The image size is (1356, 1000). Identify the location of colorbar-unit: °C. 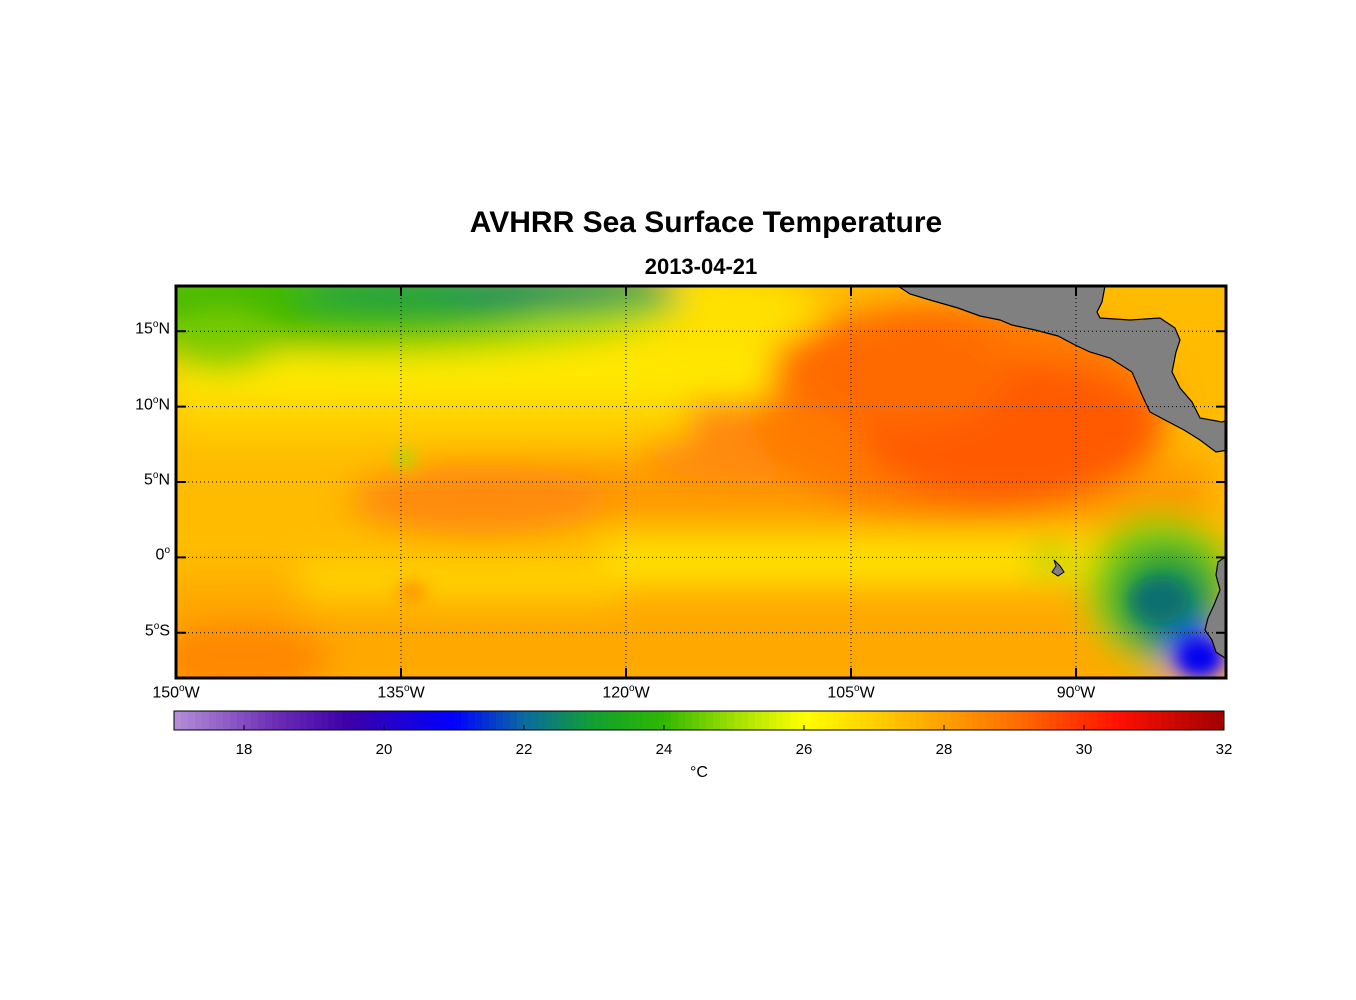
(699, 772).